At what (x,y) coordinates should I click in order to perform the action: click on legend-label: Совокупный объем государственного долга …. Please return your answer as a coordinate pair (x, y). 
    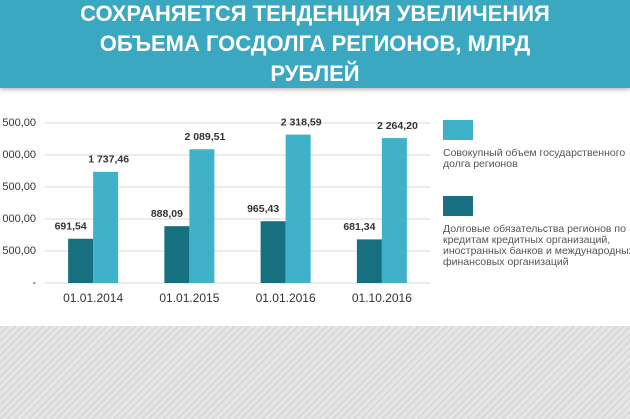
    Looking at the image, I should click on (534, 158).